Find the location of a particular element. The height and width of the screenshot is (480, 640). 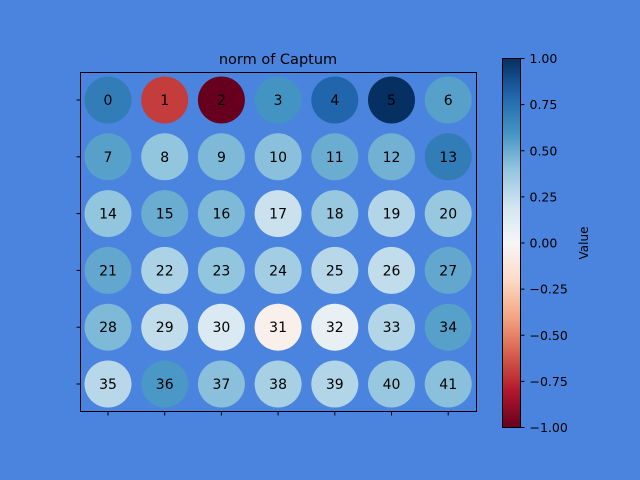

cell-label: 8 is located at coordinates (164, 158).